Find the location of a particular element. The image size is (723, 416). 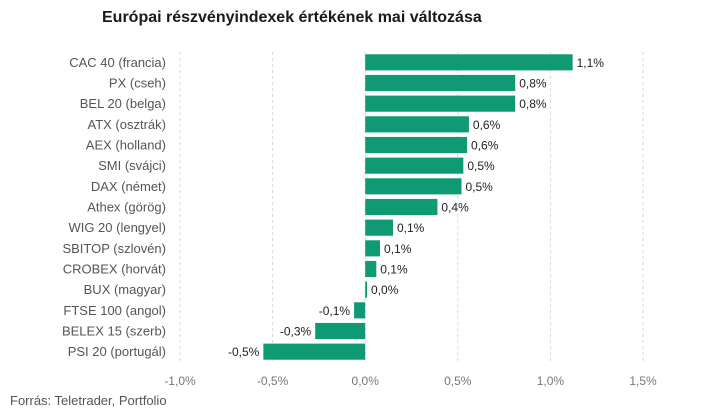

category-label: SMI (svájci) is located at coordinates (132, 165).